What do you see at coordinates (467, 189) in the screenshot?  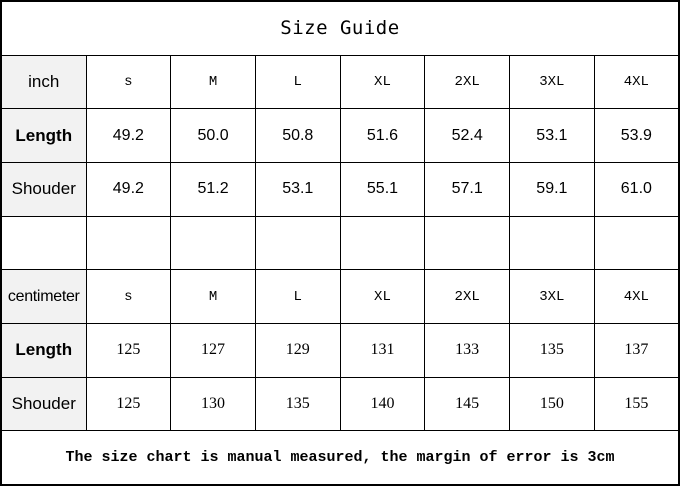 I see `measurement-cell: 57.1` at bounding box center [467, 189].